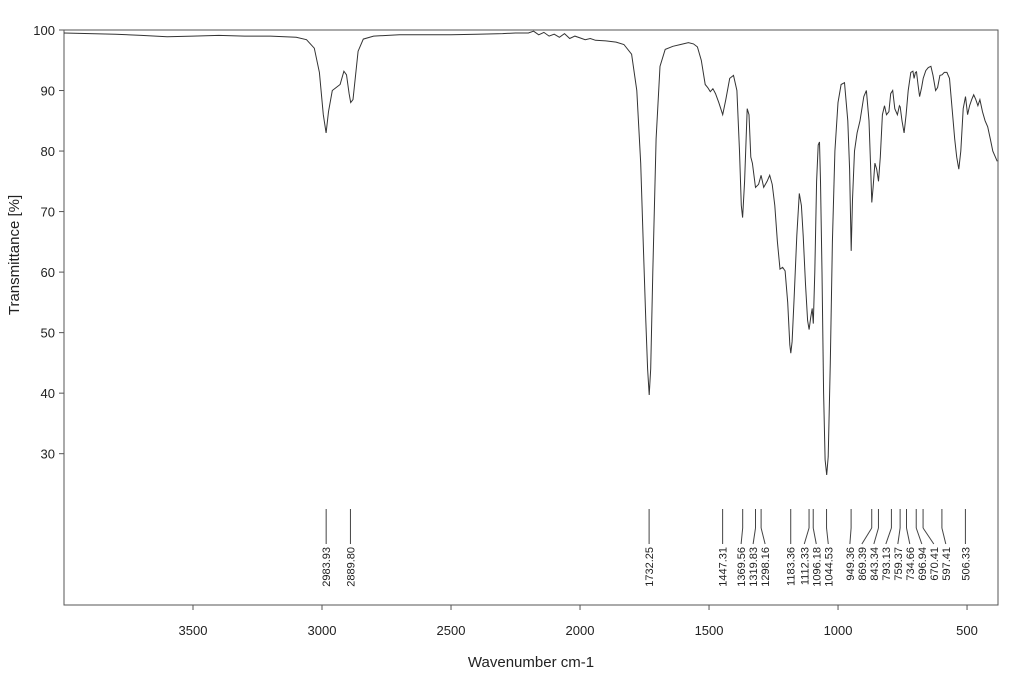 This screenshot has width=1024, height=674. What do you see at coordinates (709, 630) in the screenshot?
I see `x-tick-label: 1500` at bounding box center [709, 630].